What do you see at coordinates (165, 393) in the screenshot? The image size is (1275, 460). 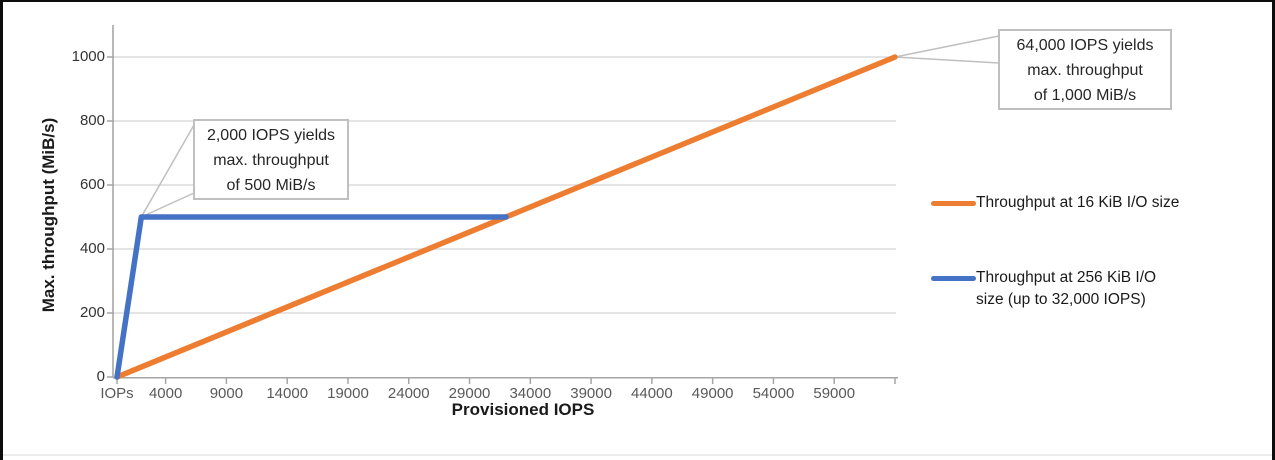 I see `x-tick-label-4000: 4000` at bounding box center [165, 393].